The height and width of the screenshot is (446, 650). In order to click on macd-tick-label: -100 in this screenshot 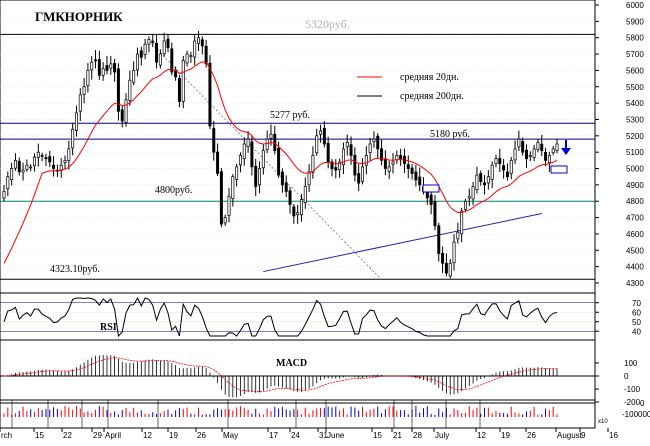, I will do `click(632, 389)`.